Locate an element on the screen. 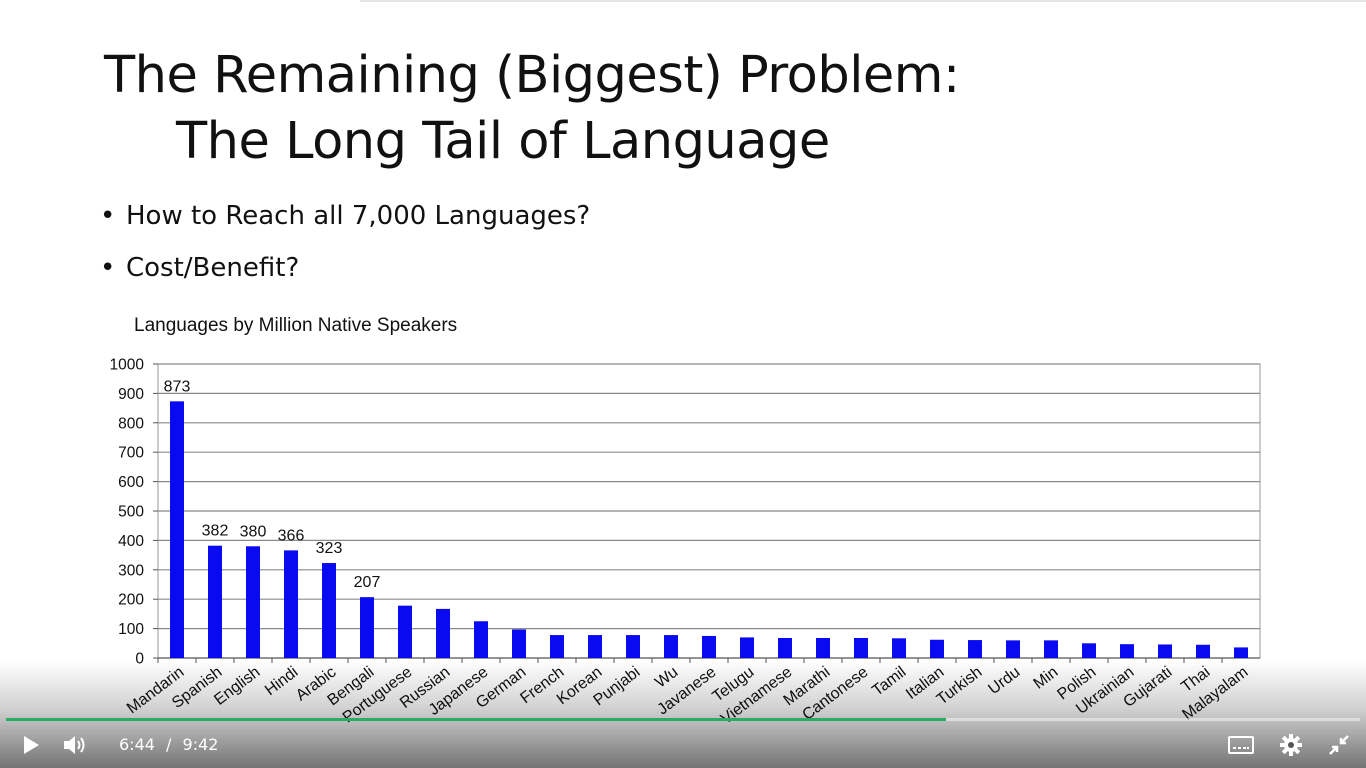 The width and height of the screenshot is (1366, 768). x-tick-label: Tamil is located at coordinates (889, 682).